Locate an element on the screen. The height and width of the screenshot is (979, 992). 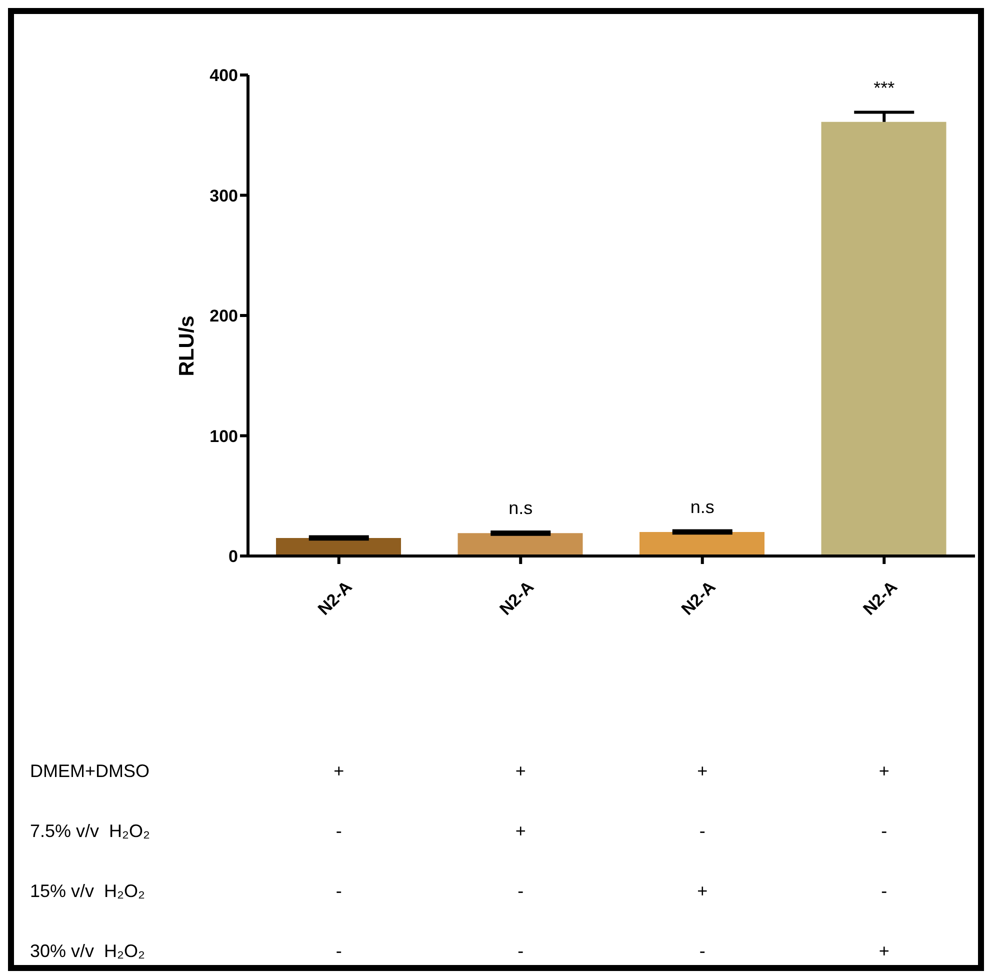
text: 15% v/v H₂O₂ is located at coordinates (88, 891).